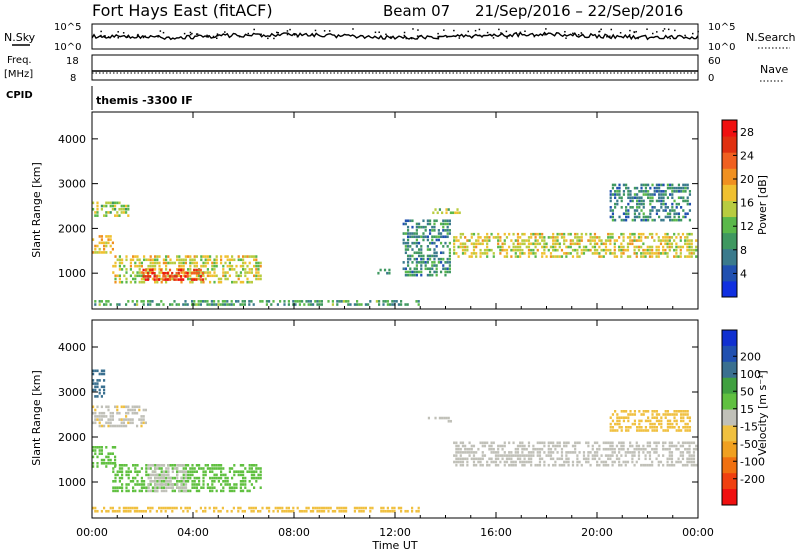 This screenshot has width=800, height=554. Describe the element at coordinates (721, 27) in the screenshot. I see `nsearch-tick-high: 10^5` at that location.